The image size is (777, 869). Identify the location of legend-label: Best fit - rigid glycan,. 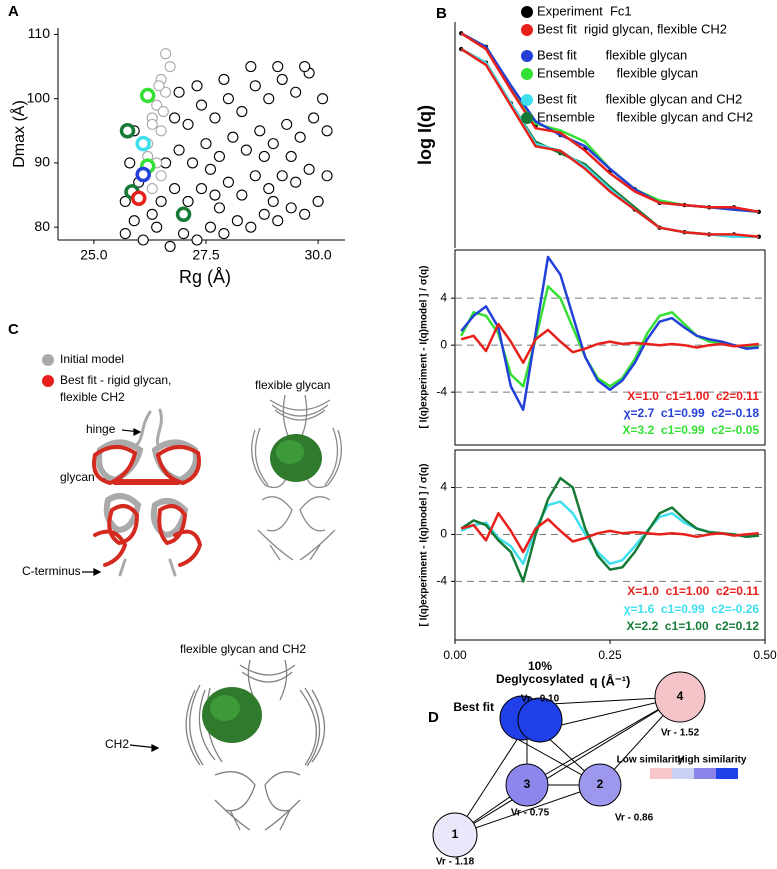
(115, 380).